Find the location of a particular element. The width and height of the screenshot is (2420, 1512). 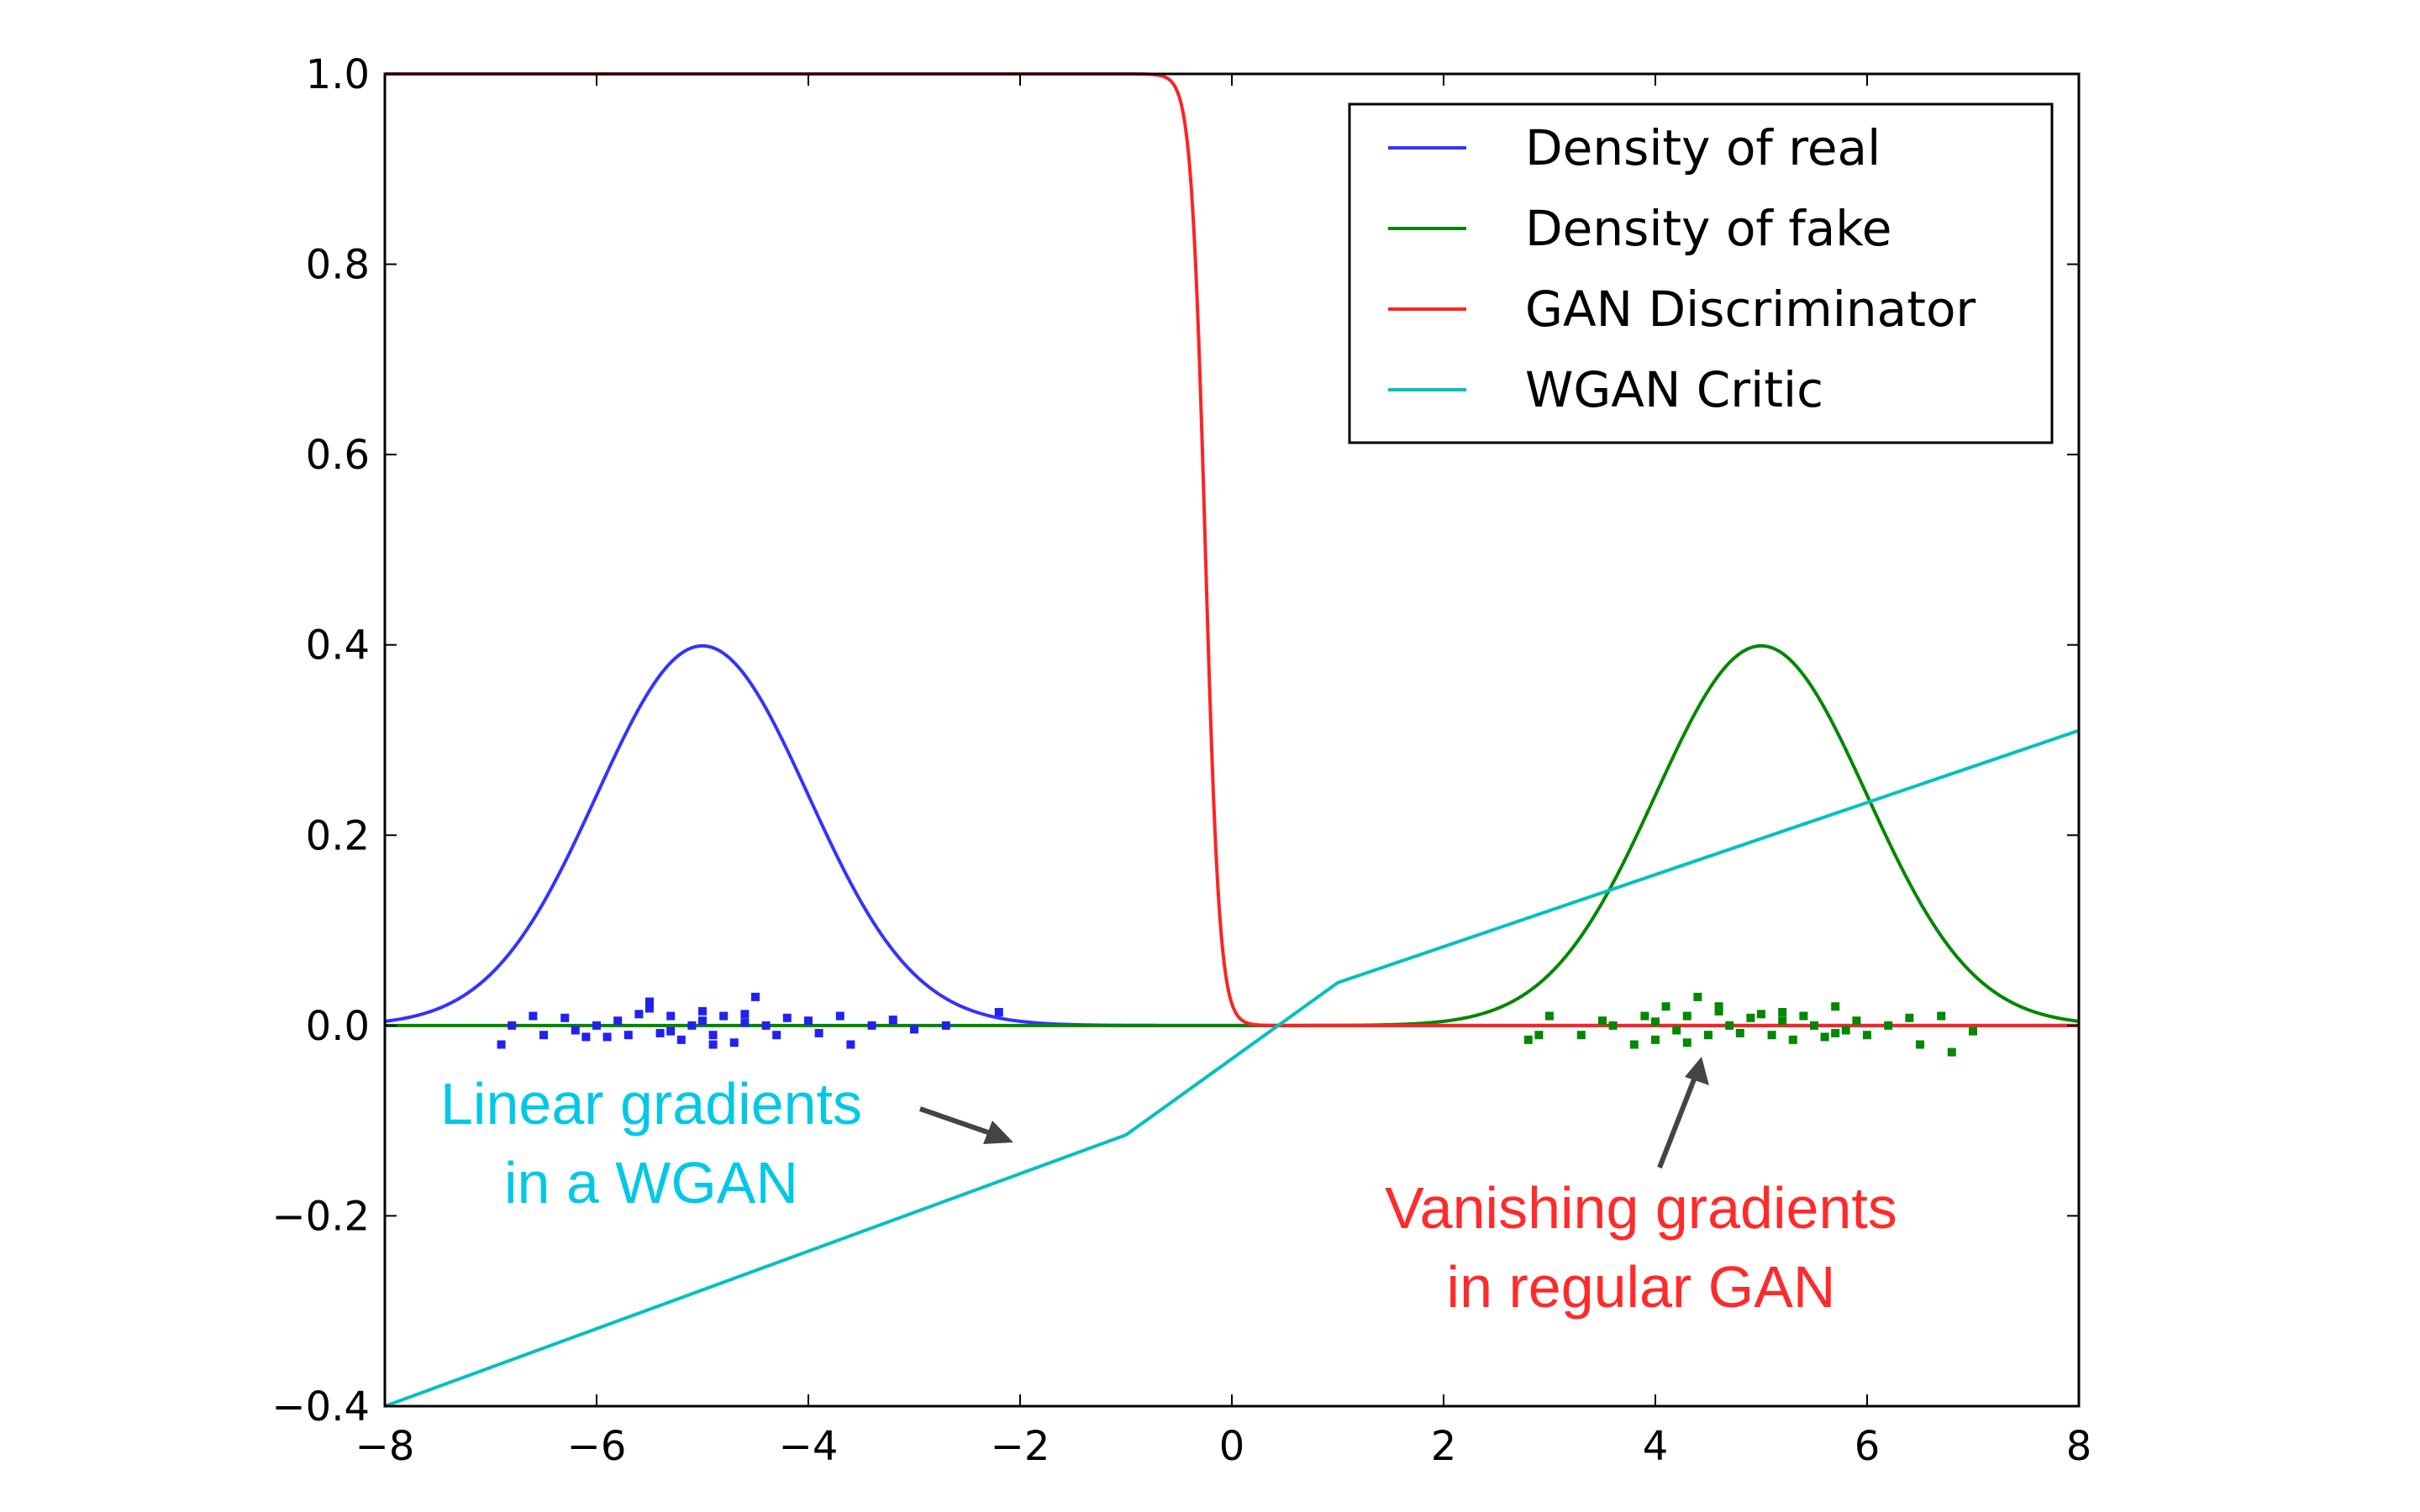

annotation-gan-line2: in regular GAN is located at coordinates (1642, 1287).